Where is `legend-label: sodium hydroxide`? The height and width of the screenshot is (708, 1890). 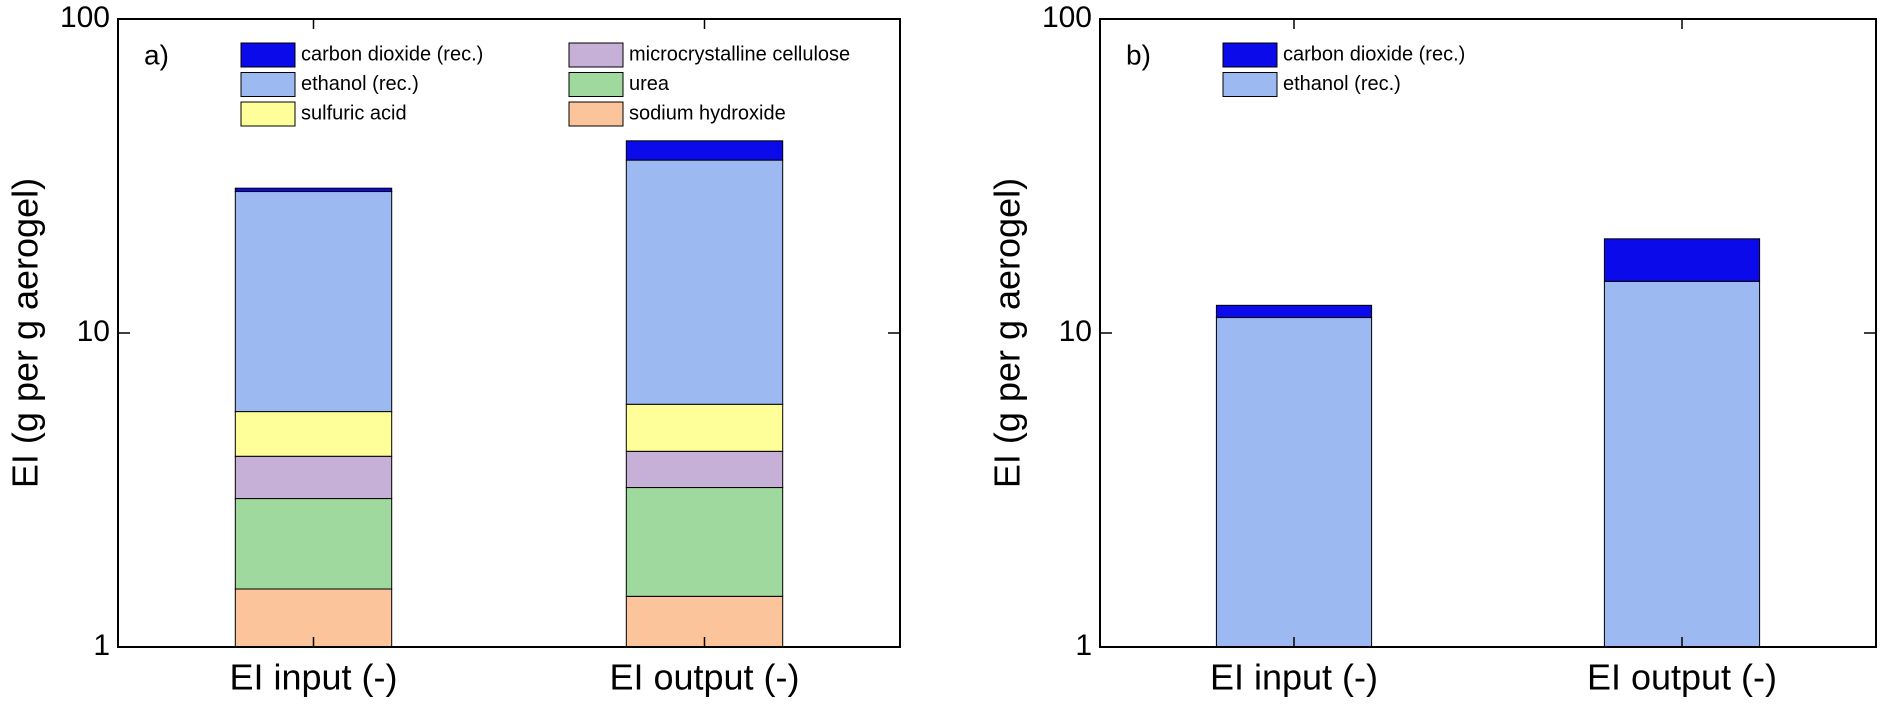
legend-label: sodium hydroxide is located at coordinates (707, 113).